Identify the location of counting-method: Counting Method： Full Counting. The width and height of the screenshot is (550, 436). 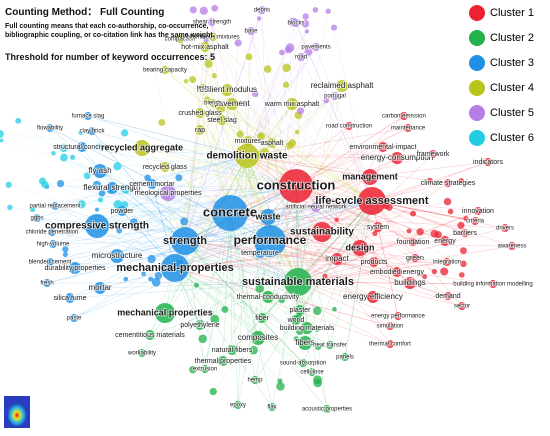
(85, 12).